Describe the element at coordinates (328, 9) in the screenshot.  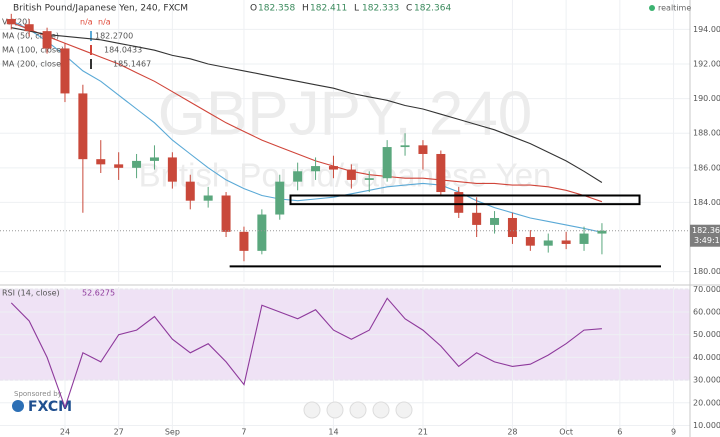
I see `ohlc-value: 182.411` at that location.